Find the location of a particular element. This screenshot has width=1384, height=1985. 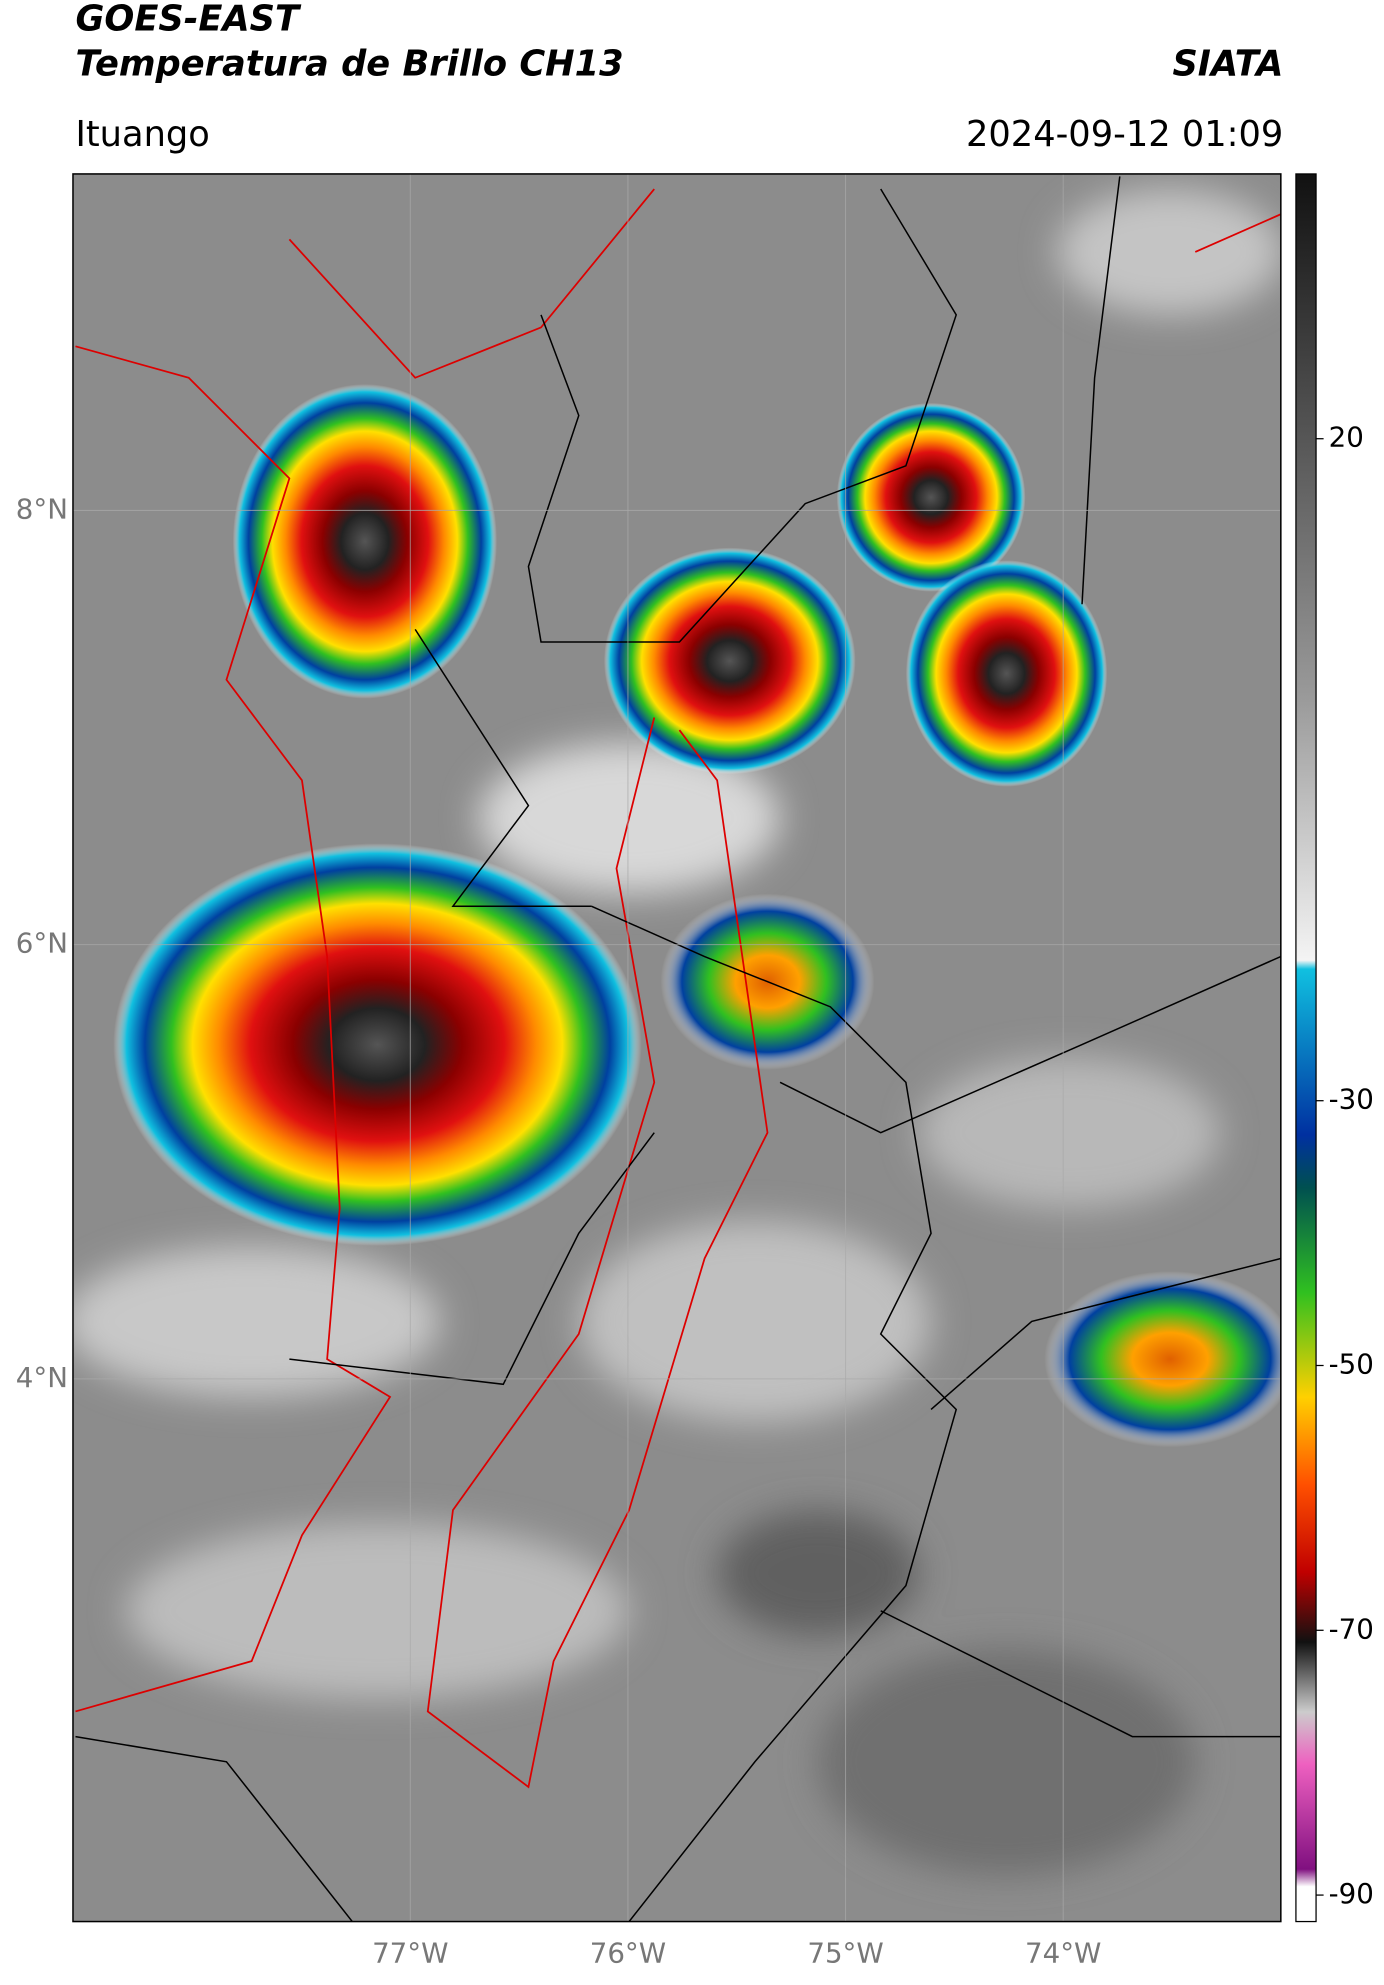

colorbar-tick-label: -90 is located at coordinates (1351, 1893).